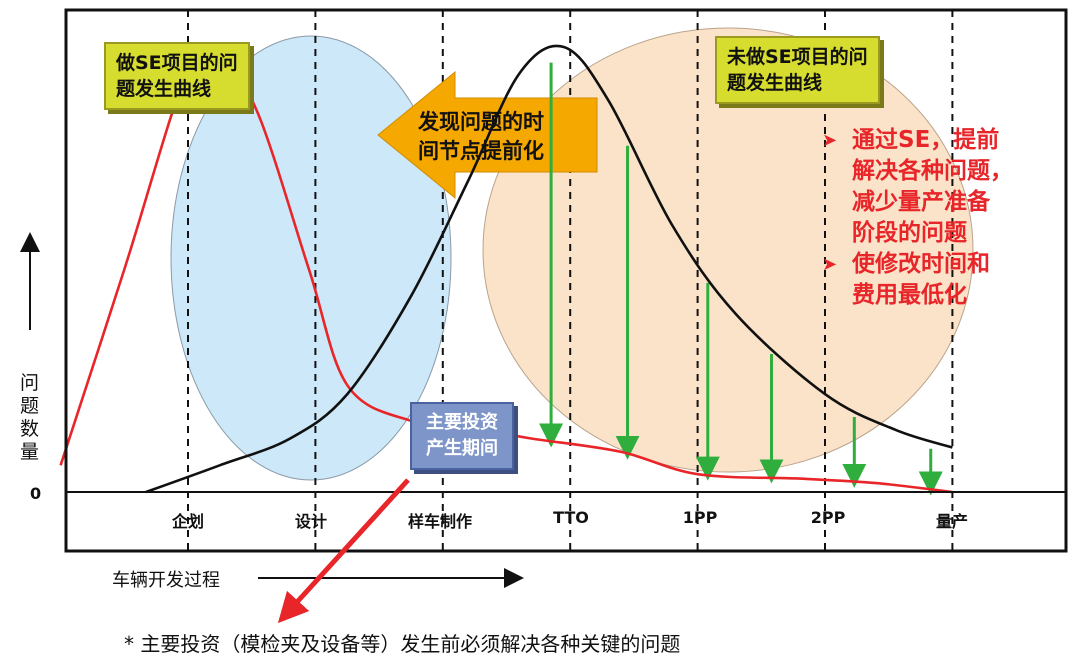 The width and height of the screenshot is (1080, 670). I want to click on tick-label: 设计, so click(311, 521).